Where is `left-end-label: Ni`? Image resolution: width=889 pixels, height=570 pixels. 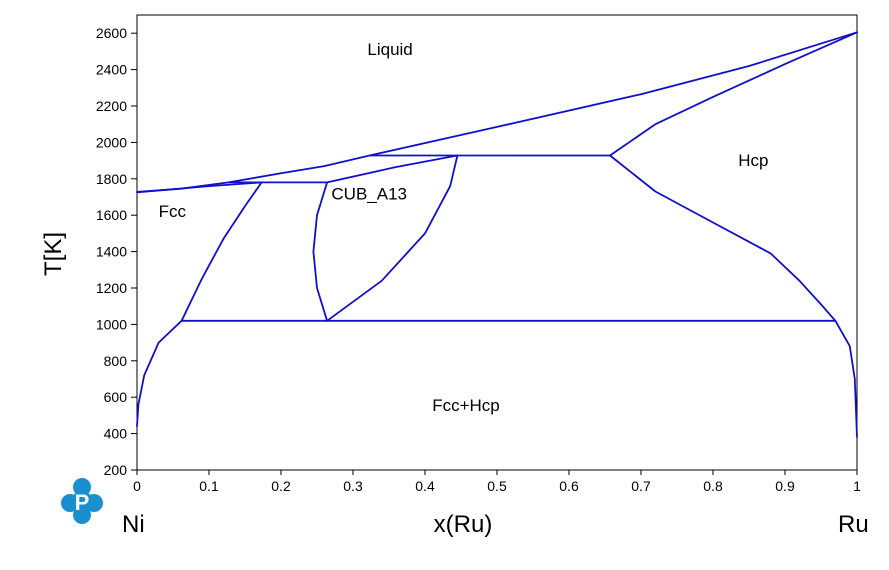
left-end-label: Ni is located at coordinates (133, 524).